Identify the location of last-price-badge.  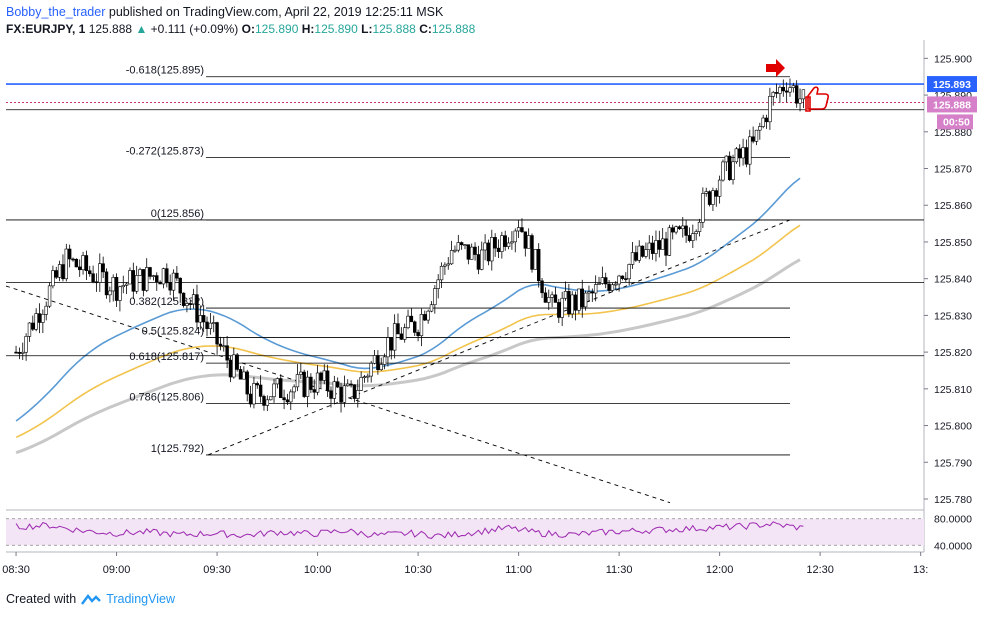
(952, 104).